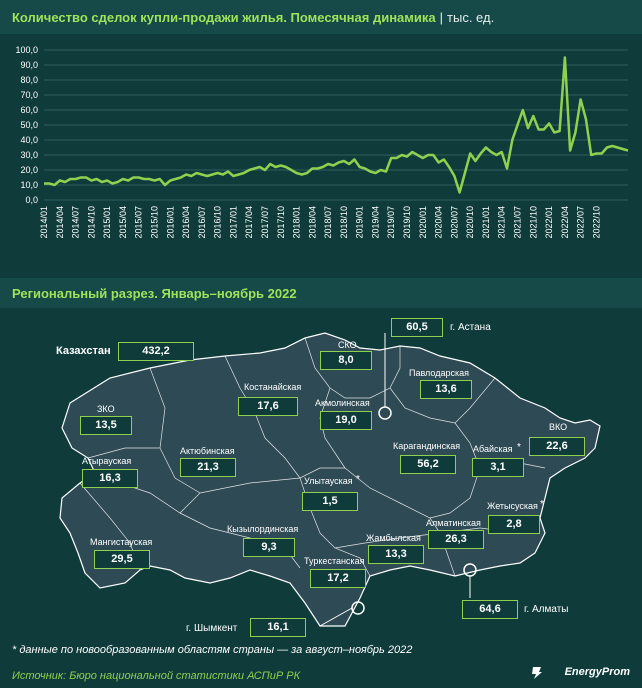  I want to click on region-label-akmola: Акмолинская, so click(342, 403).